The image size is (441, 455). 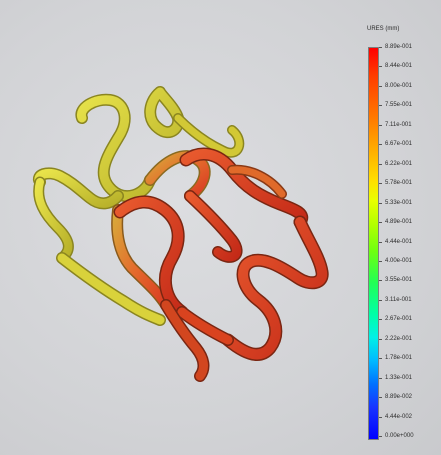 I want to click on legend-tick-label: 4.44e-001, so click(x=399, y=241).